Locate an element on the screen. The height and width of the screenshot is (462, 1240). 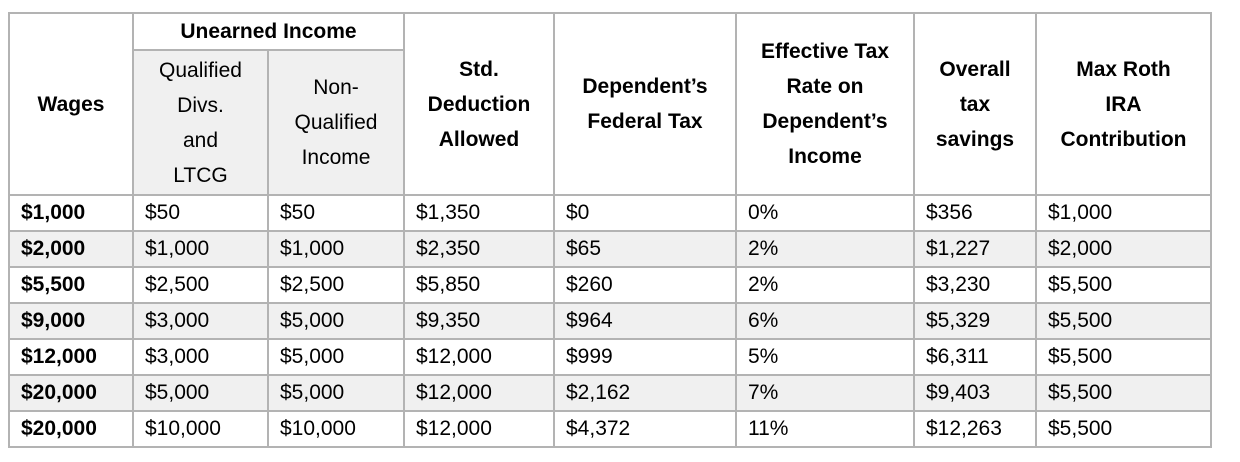
header-max-roth-ira: Max Roth IRA Contribution is located at coordinates (1123, 104).